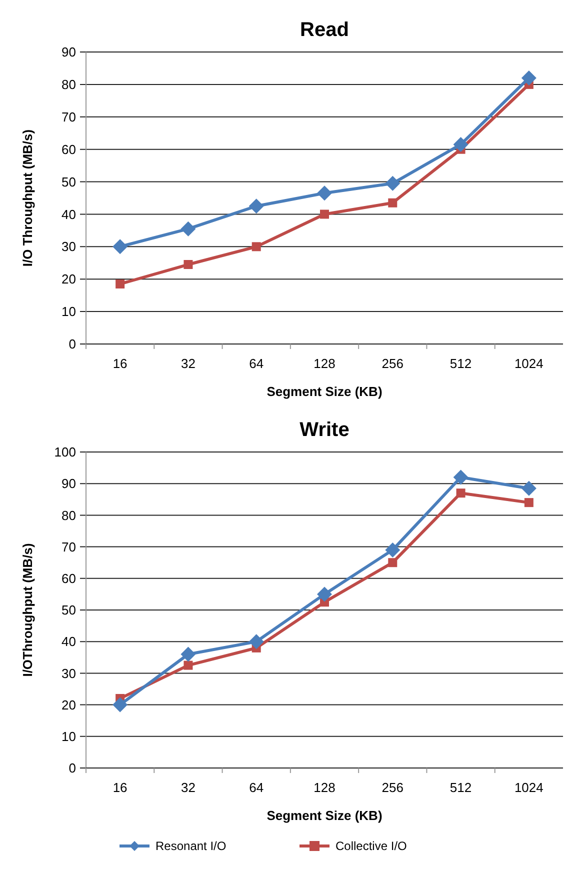 The width and height of the screenshot is (579, 880). Describe the element at coordinates (371, 846) in the screenshot. I see `legend-label: Collective I/O` at that location.